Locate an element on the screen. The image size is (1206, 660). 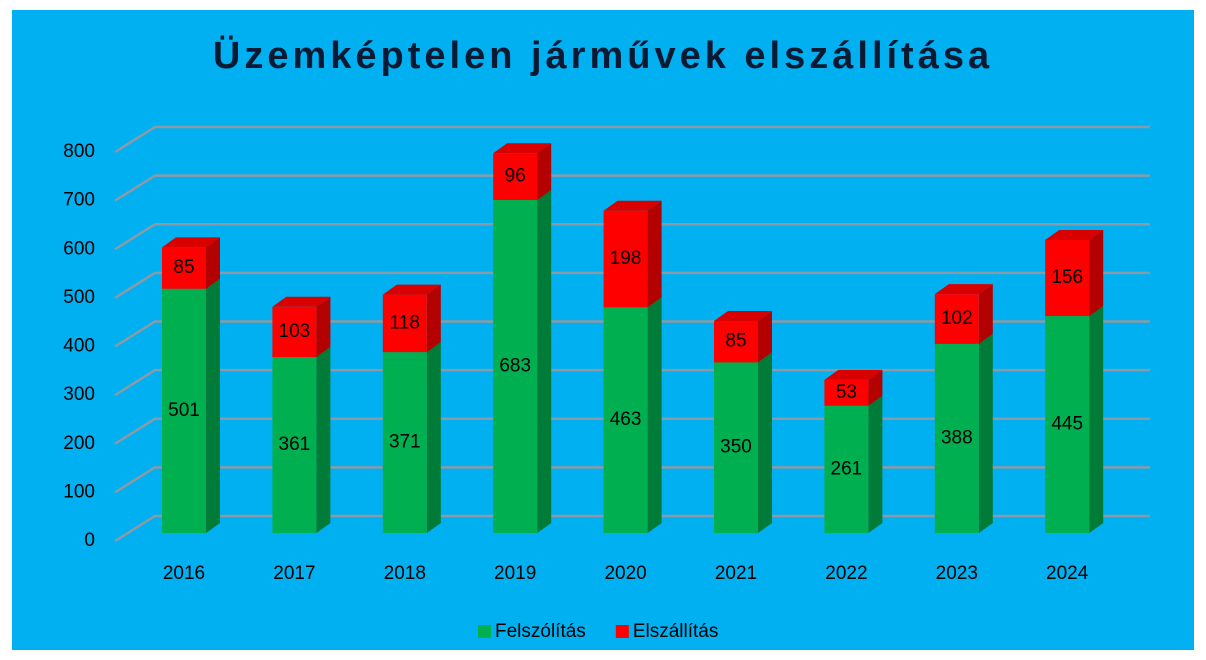
data-label: 198 is located at coordinates (626, 258).